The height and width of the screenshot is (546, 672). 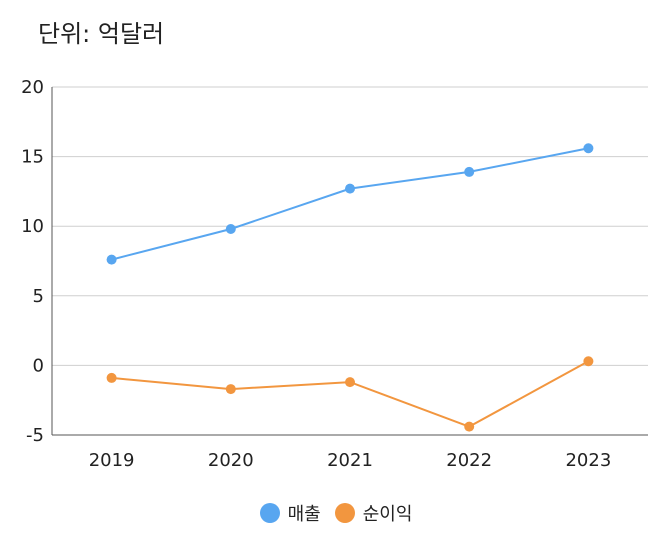 I want to click on y-tick-label: 5, so click(x=38, y=296).